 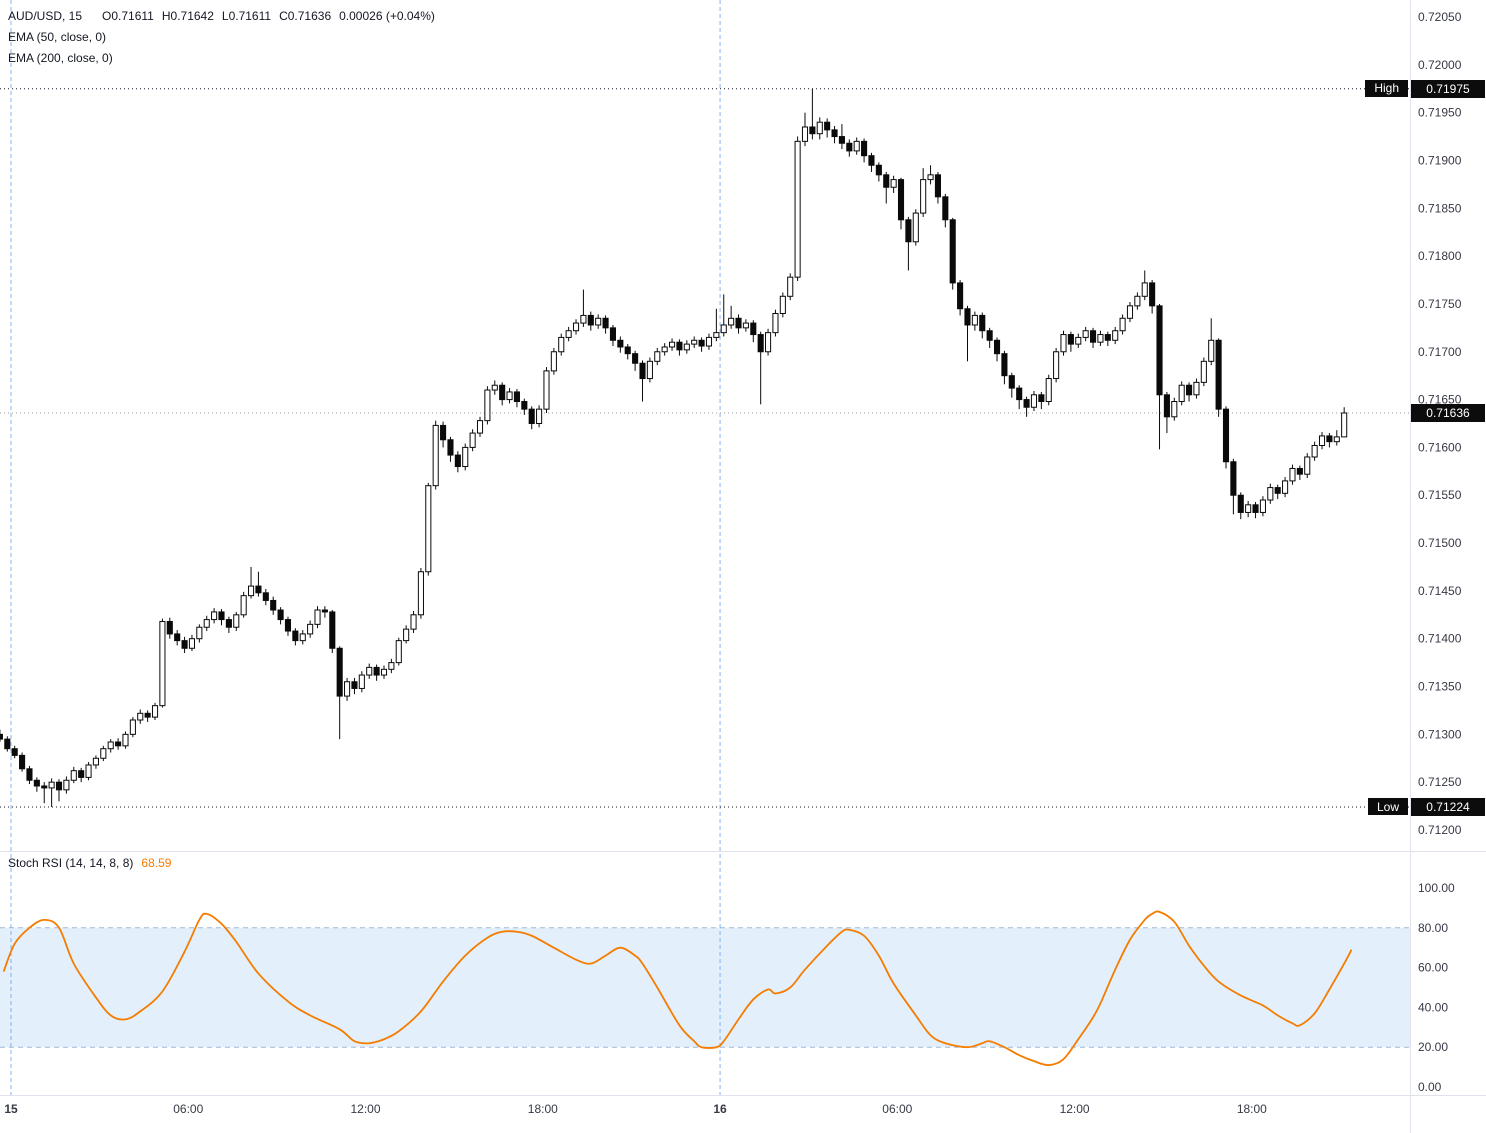 I want to click on high-marker-label: High, so click(x=1386, y=88).